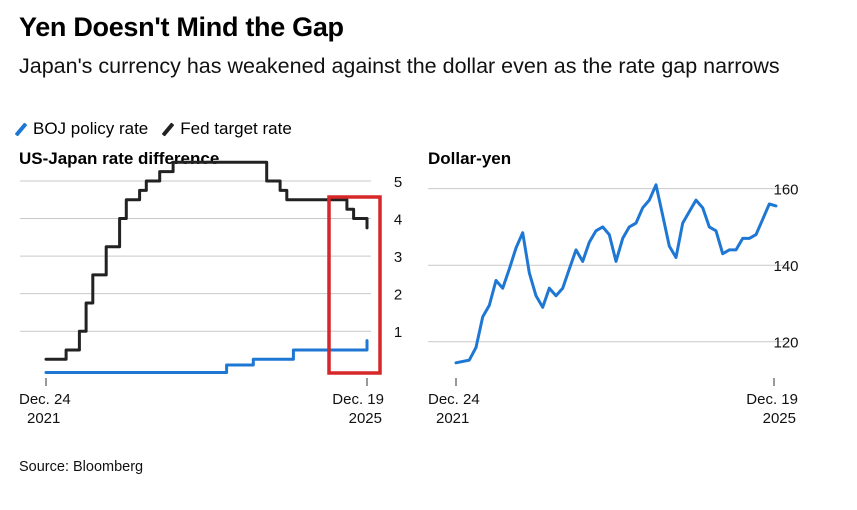 The width and height of the screenshot is (857, 510). What do you see at coordinates (470, 158) in the screenshot?
I see `panel-title-dollar-yen: Dollar-yen` at bounding box center [470, 158].